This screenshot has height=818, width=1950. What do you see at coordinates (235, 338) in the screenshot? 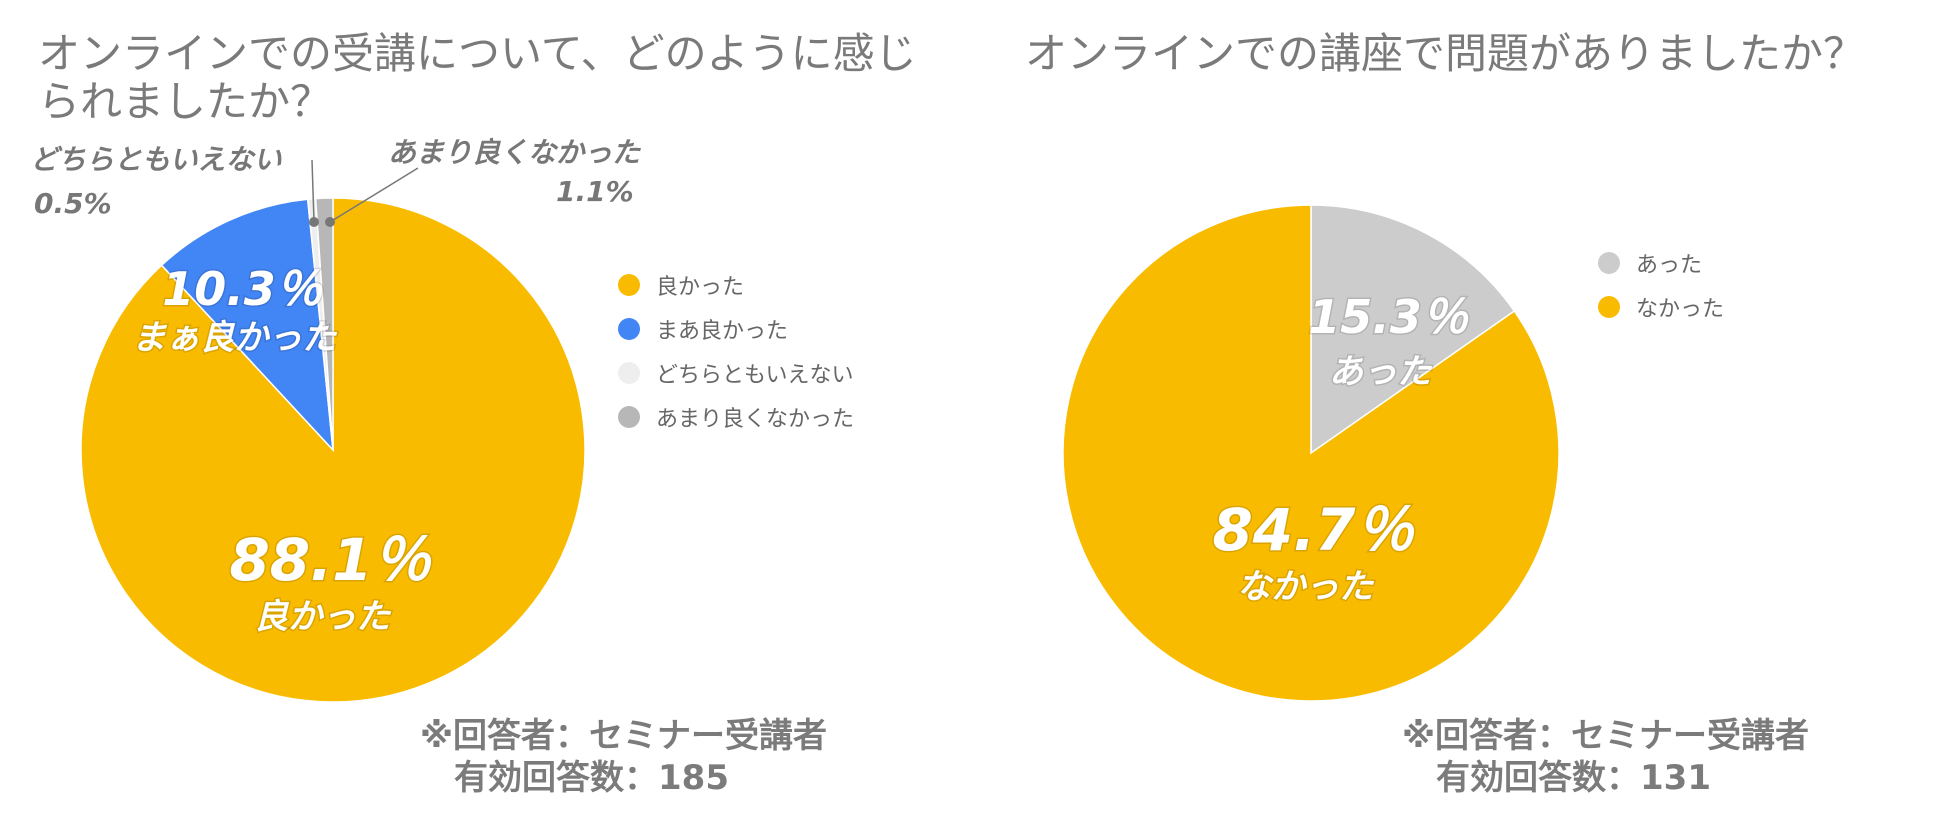
I see `slice-category-label-fairly-good: まぁ良かった` at bounding box center [235, 338].